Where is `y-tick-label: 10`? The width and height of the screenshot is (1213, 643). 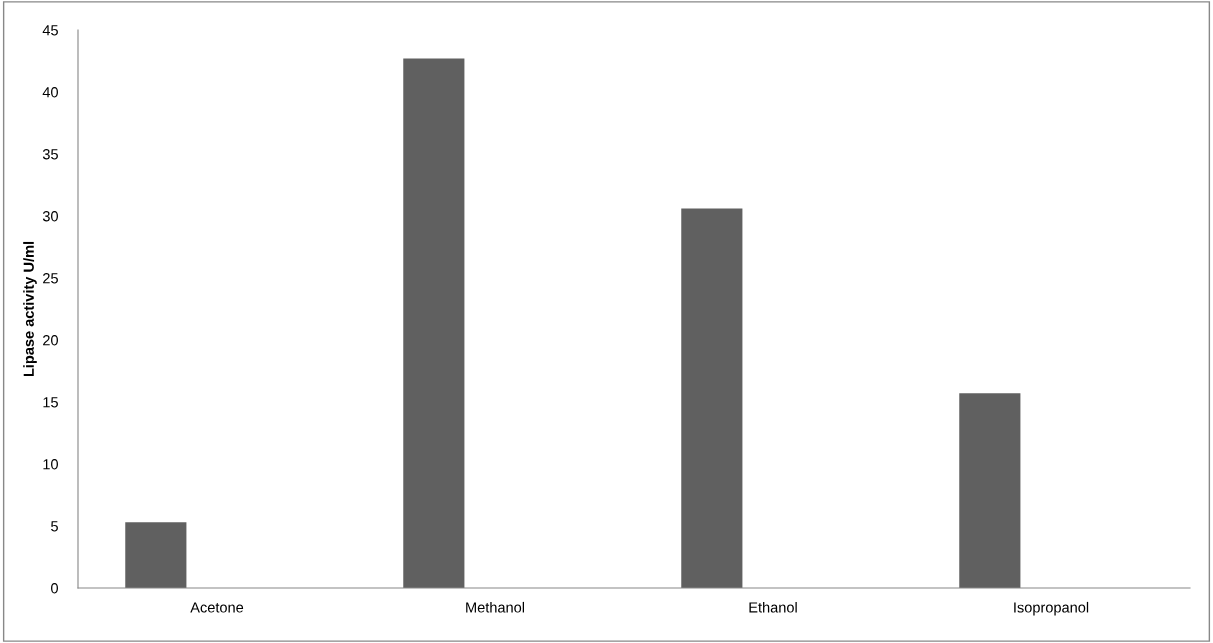
y-tick-label: 10 is located at coordinates (50, 464).